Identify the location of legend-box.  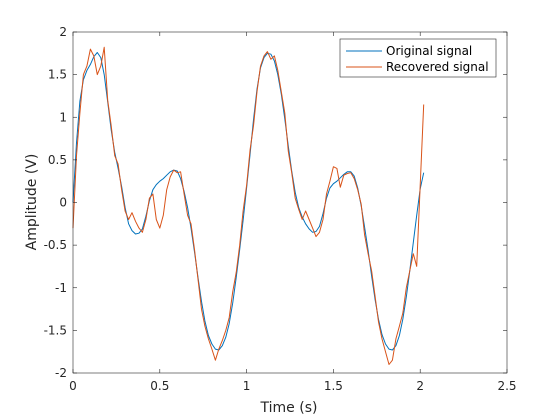
(418, 58).